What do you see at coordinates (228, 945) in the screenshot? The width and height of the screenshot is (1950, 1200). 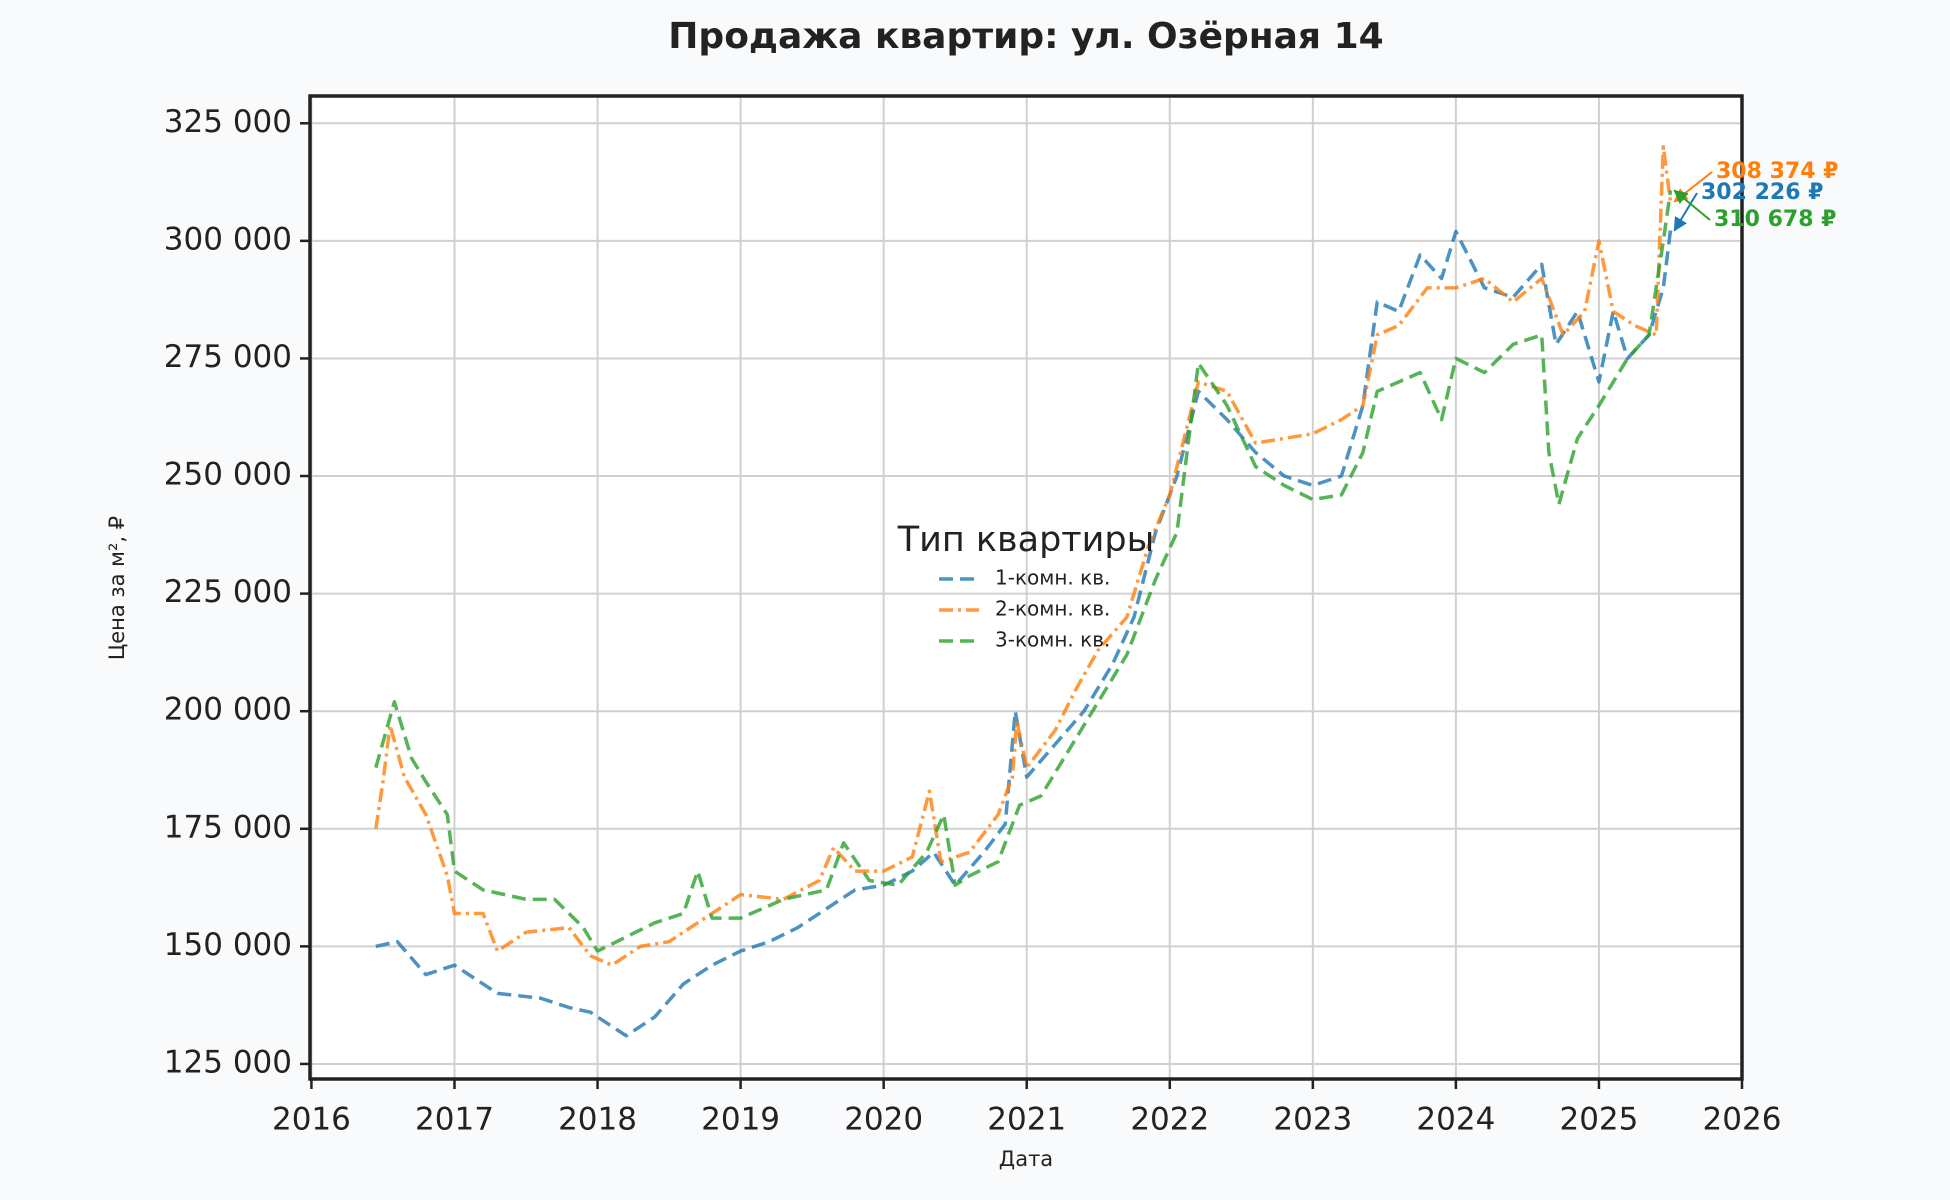 I see `y-tick-label: 150 000` at bounding box center [228, 945].